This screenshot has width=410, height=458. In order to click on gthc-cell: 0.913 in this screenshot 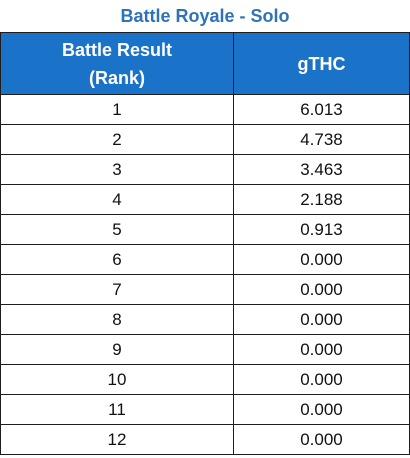, I will do `click(321, 229)`.